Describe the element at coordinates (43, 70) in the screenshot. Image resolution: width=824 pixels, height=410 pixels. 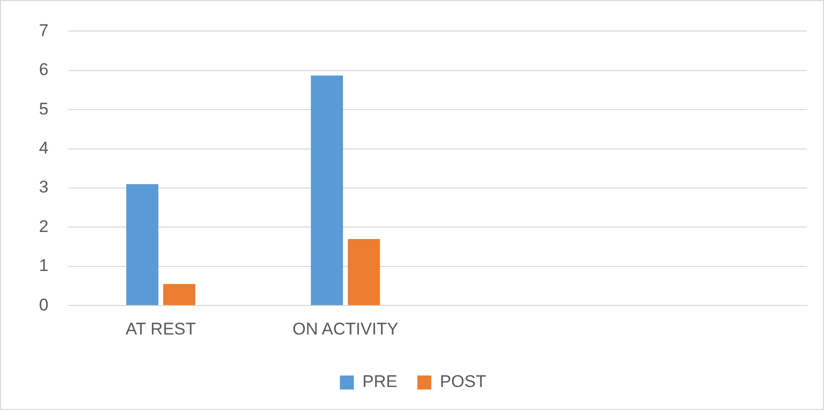
I see `y-tick-label: 6` at that location.